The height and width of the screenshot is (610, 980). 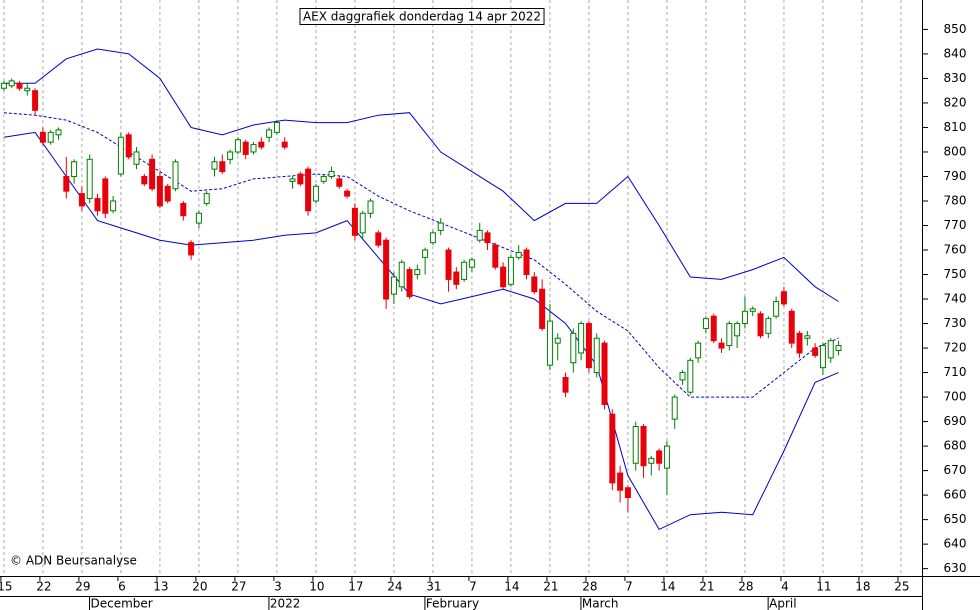 I want to click on y-tick-label: 660, so click(x=955, y=495).